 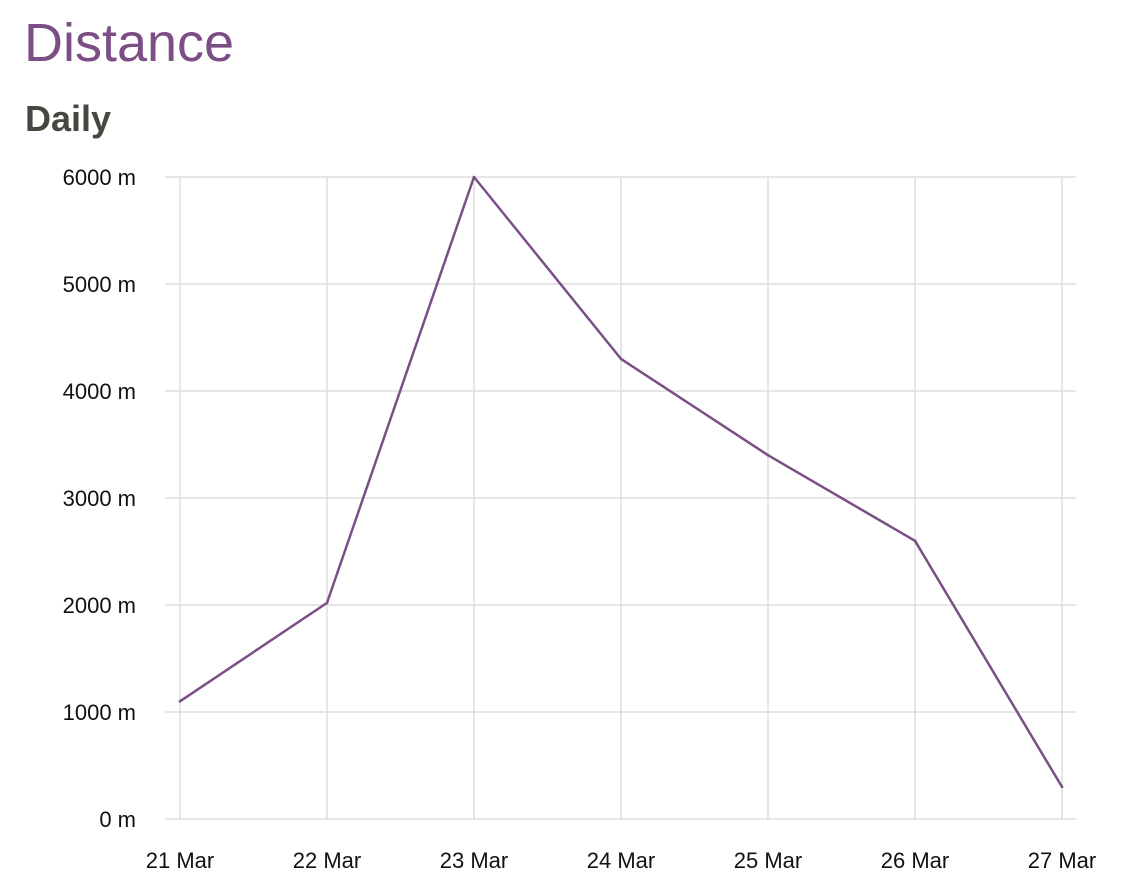 I want to click on x-tick-label: 21 Mar, so click(x=180, y=860).